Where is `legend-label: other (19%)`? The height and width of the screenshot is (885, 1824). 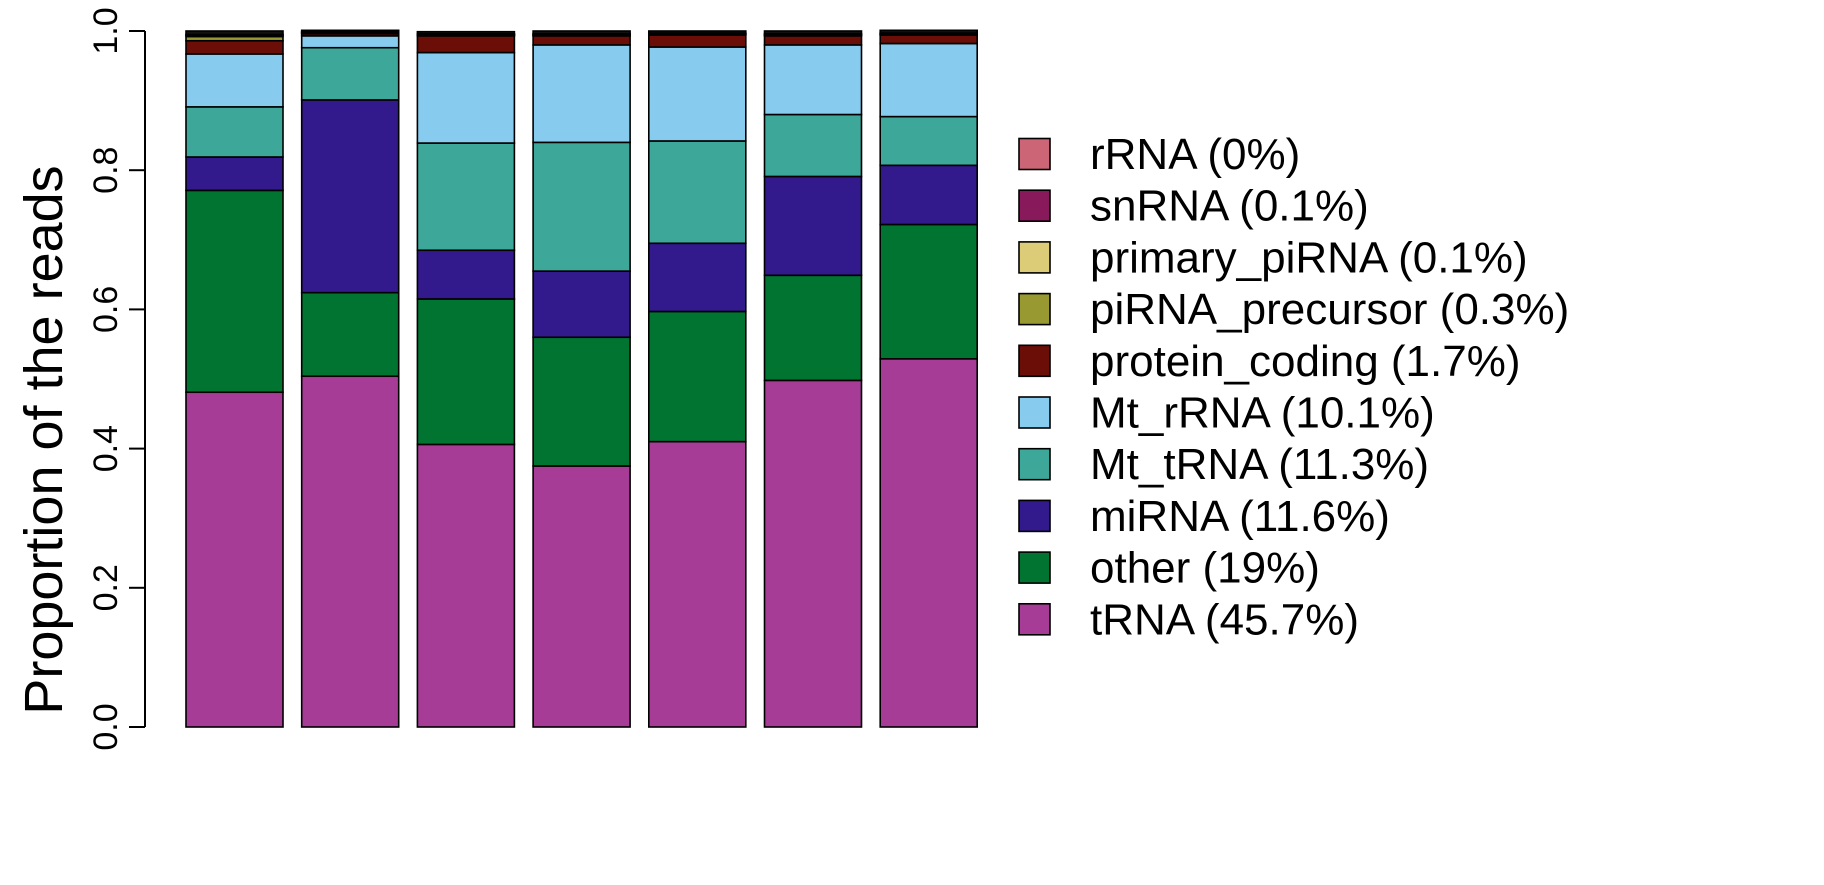 legend-label: other (19%) is located at coordinates (1205, 568).